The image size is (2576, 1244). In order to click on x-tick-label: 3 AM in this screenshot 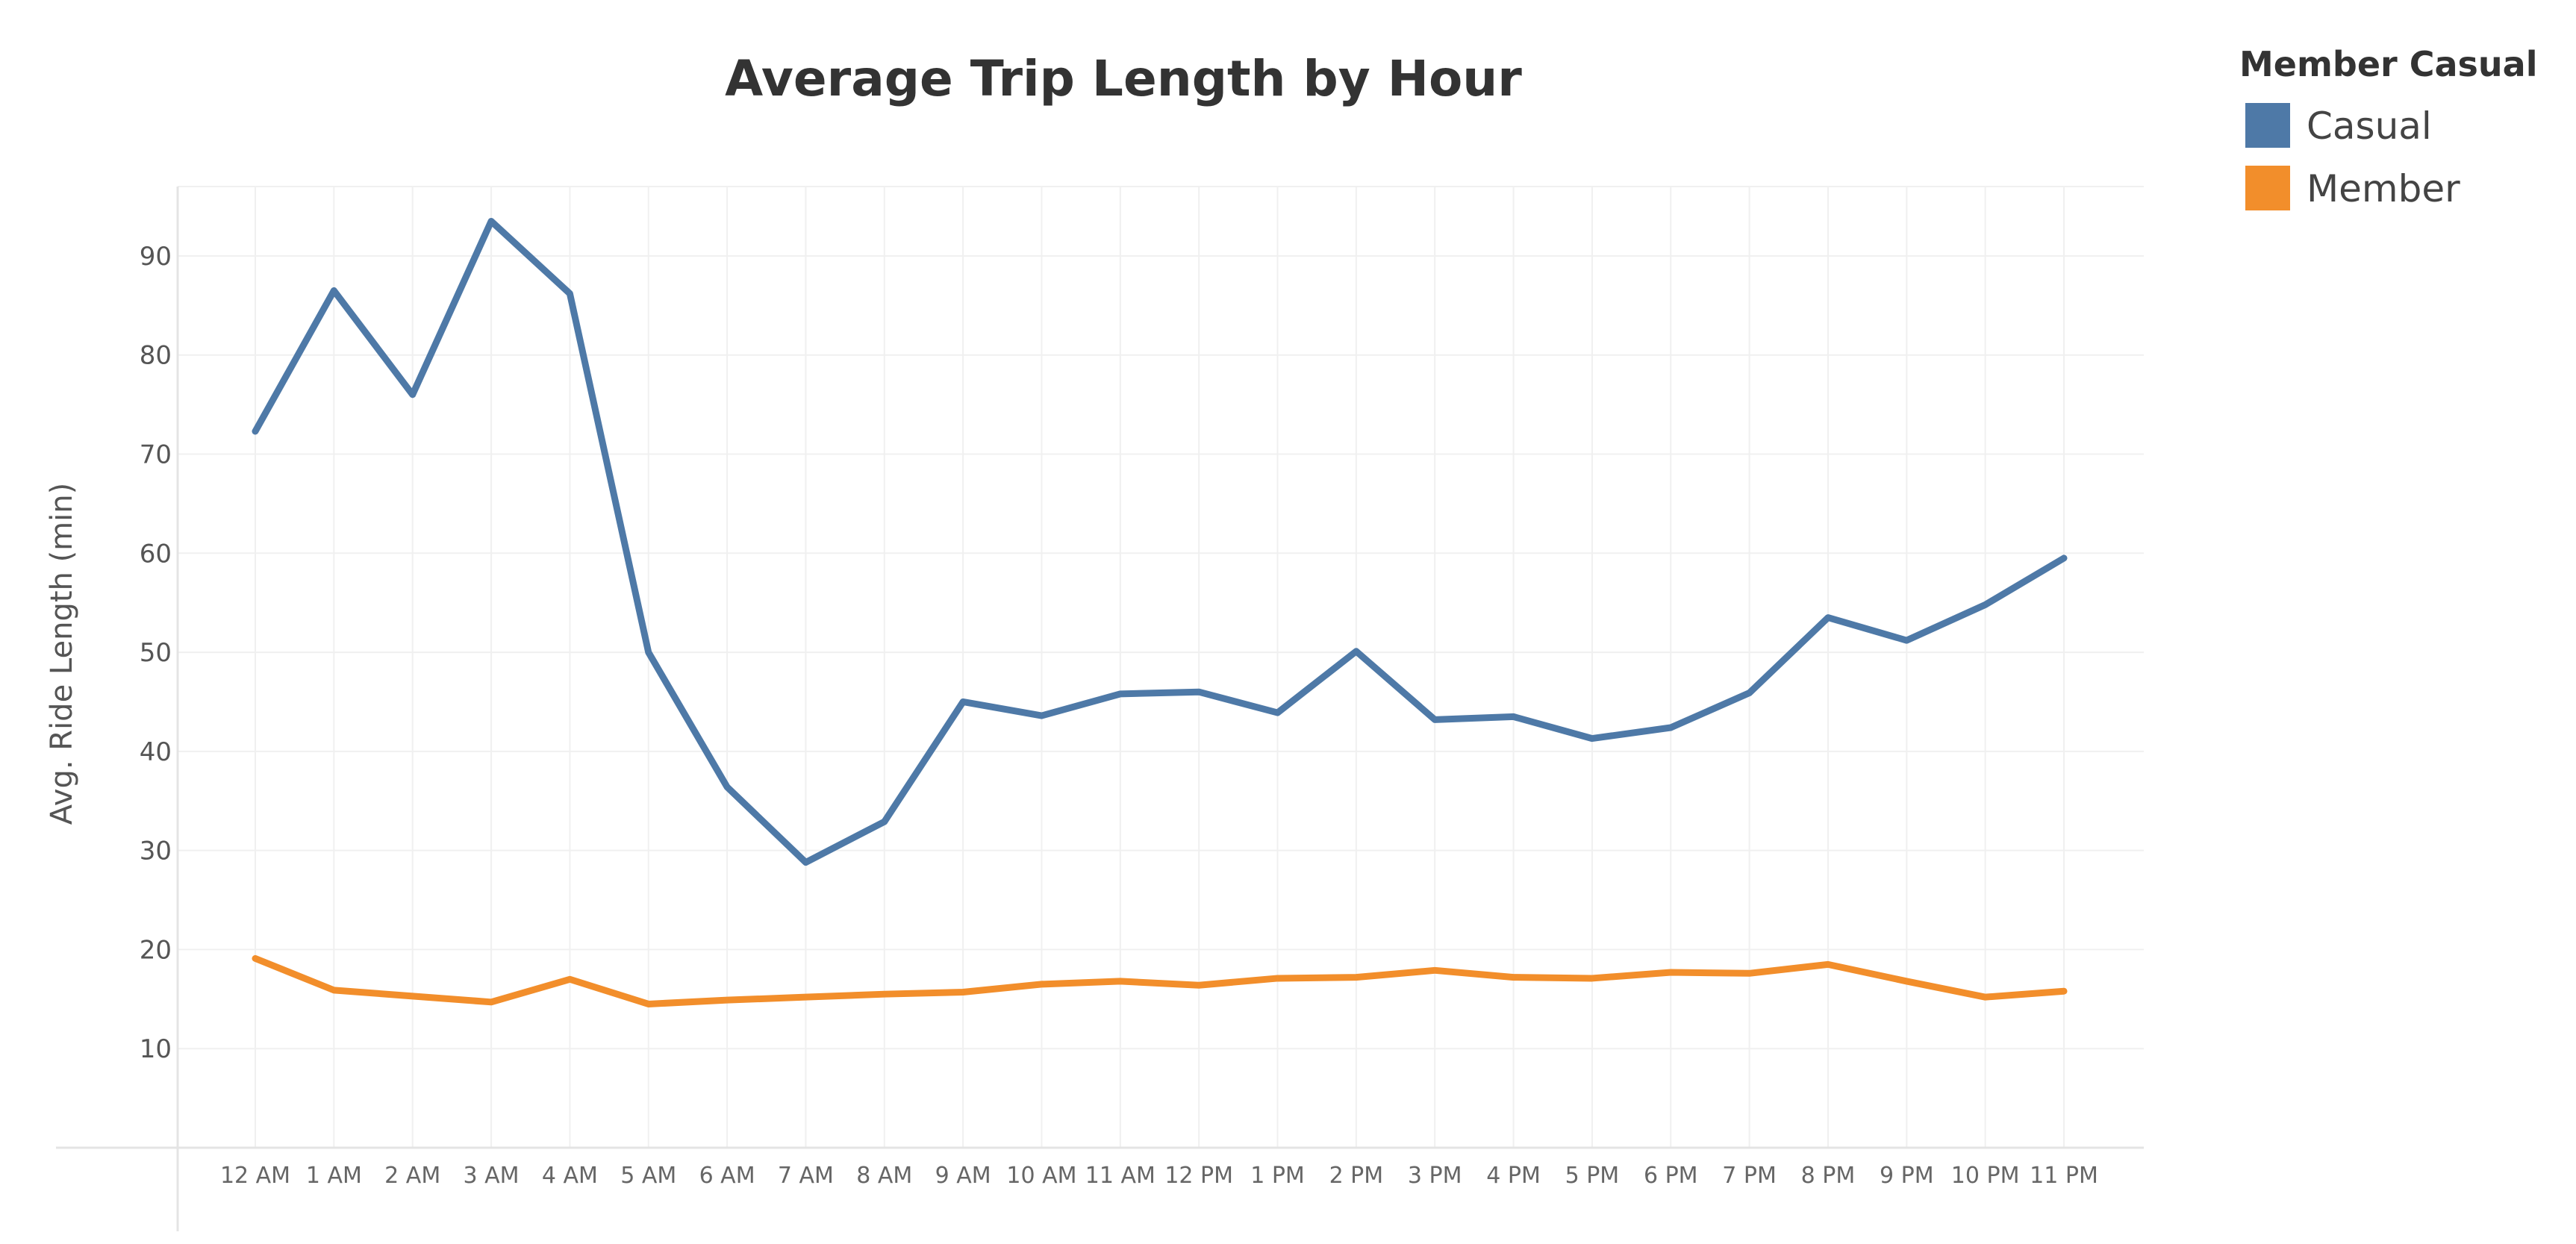, I will do `click(492, 1176)`.